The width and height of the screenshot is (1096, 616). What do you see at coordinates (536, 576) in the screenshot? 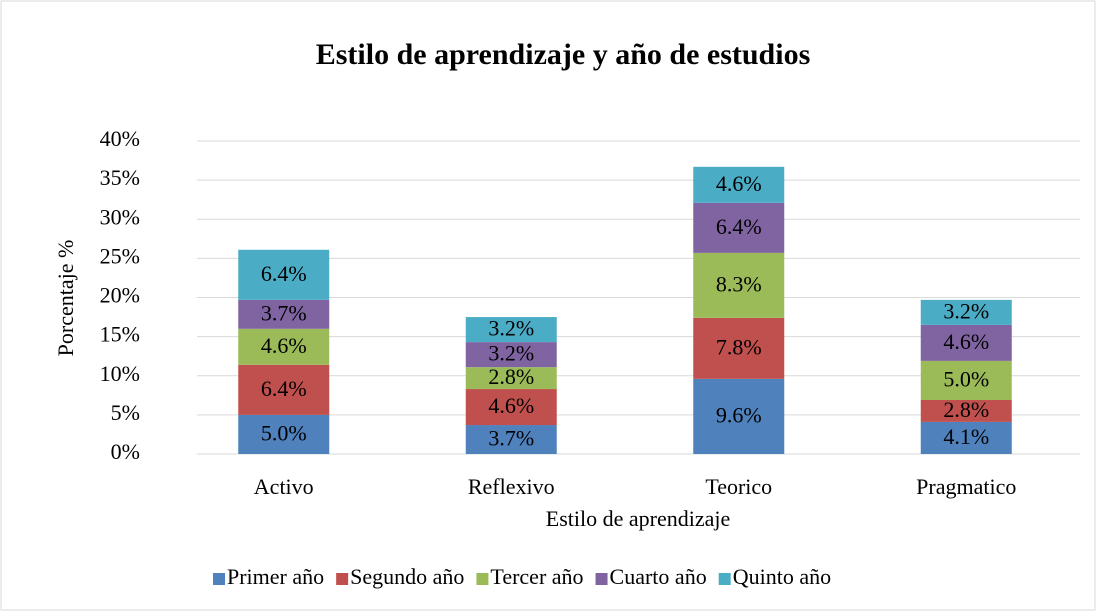
I see `legend-label: Tercer año` at bounding box center [536, 576].